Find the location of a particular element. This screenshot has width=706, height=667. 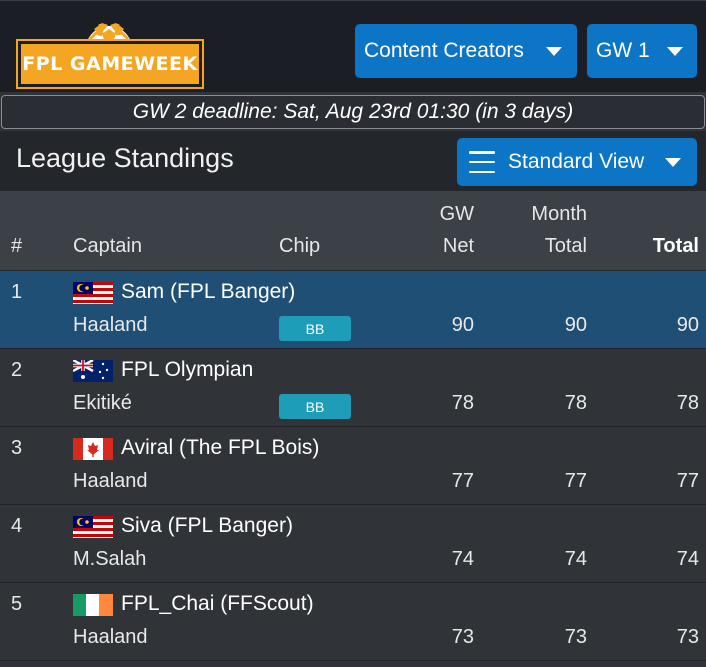

header-captain: Captain is located at coordinates (107, 246).